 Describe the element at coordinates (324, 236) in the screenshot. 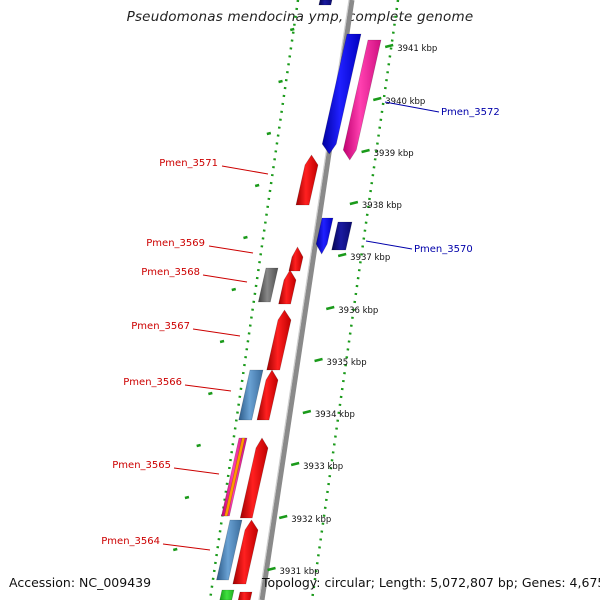

I see `gene-blue-3570a` at that location.